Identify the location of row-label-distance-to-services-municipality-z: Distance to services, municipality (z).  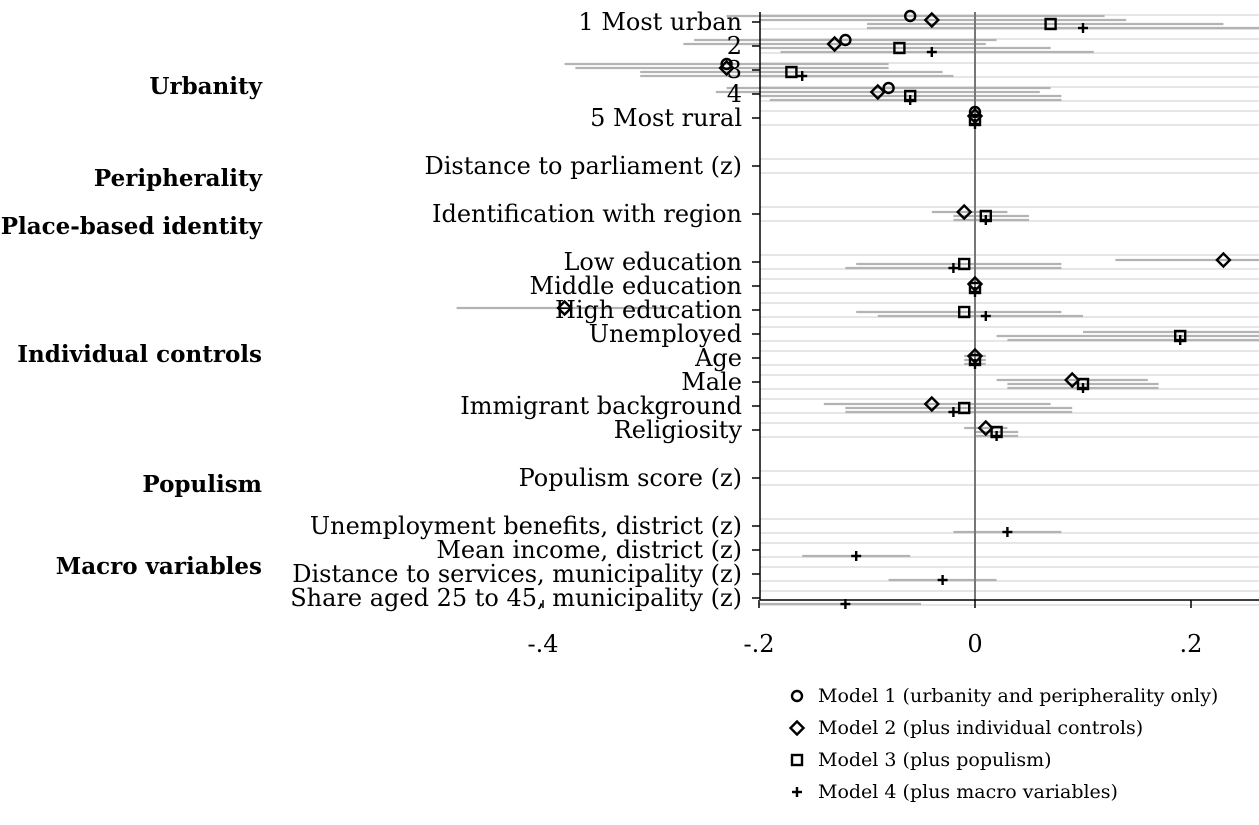
(517, 574).